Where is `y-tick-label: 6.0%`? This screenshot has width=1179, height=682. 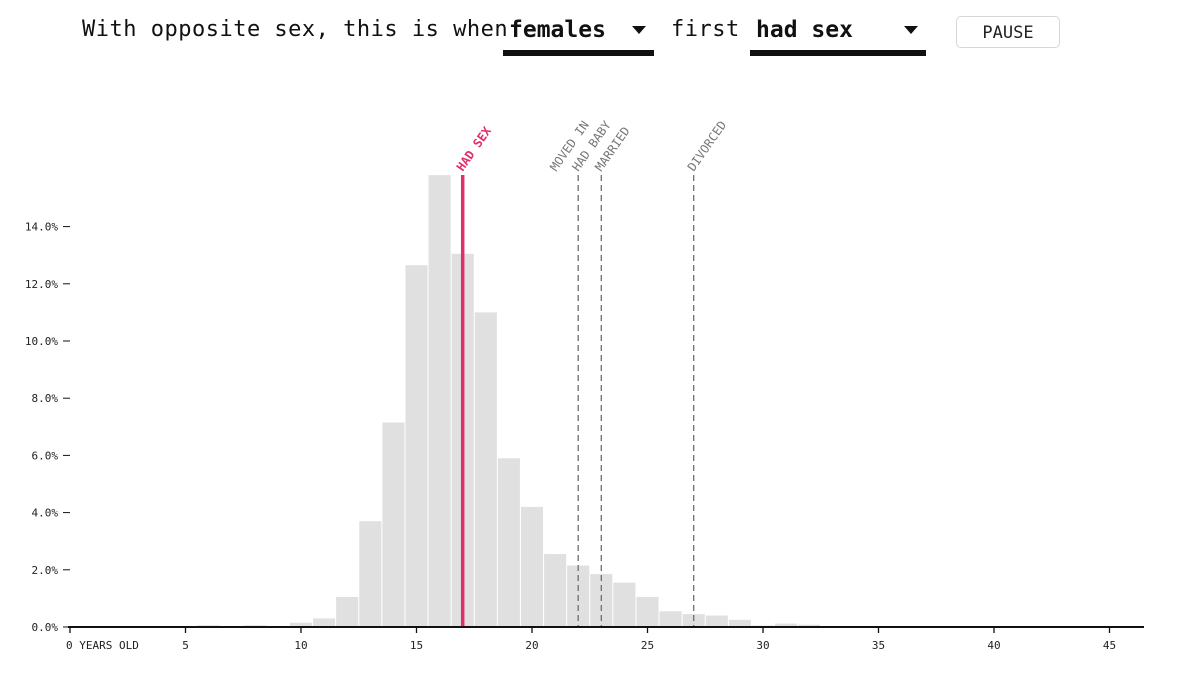
y-tick-label: 6.0% is located at coordinates (45, 455).